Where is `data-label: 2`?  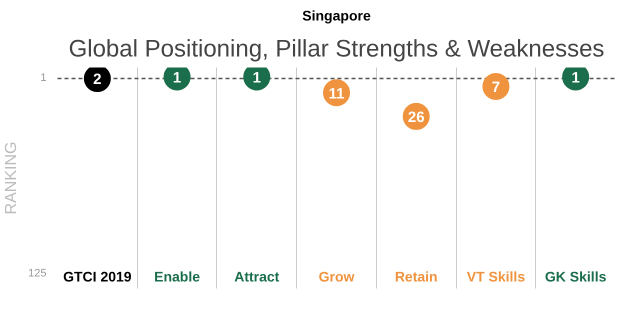 data-label: 2 is located at coordinates (97, 79).